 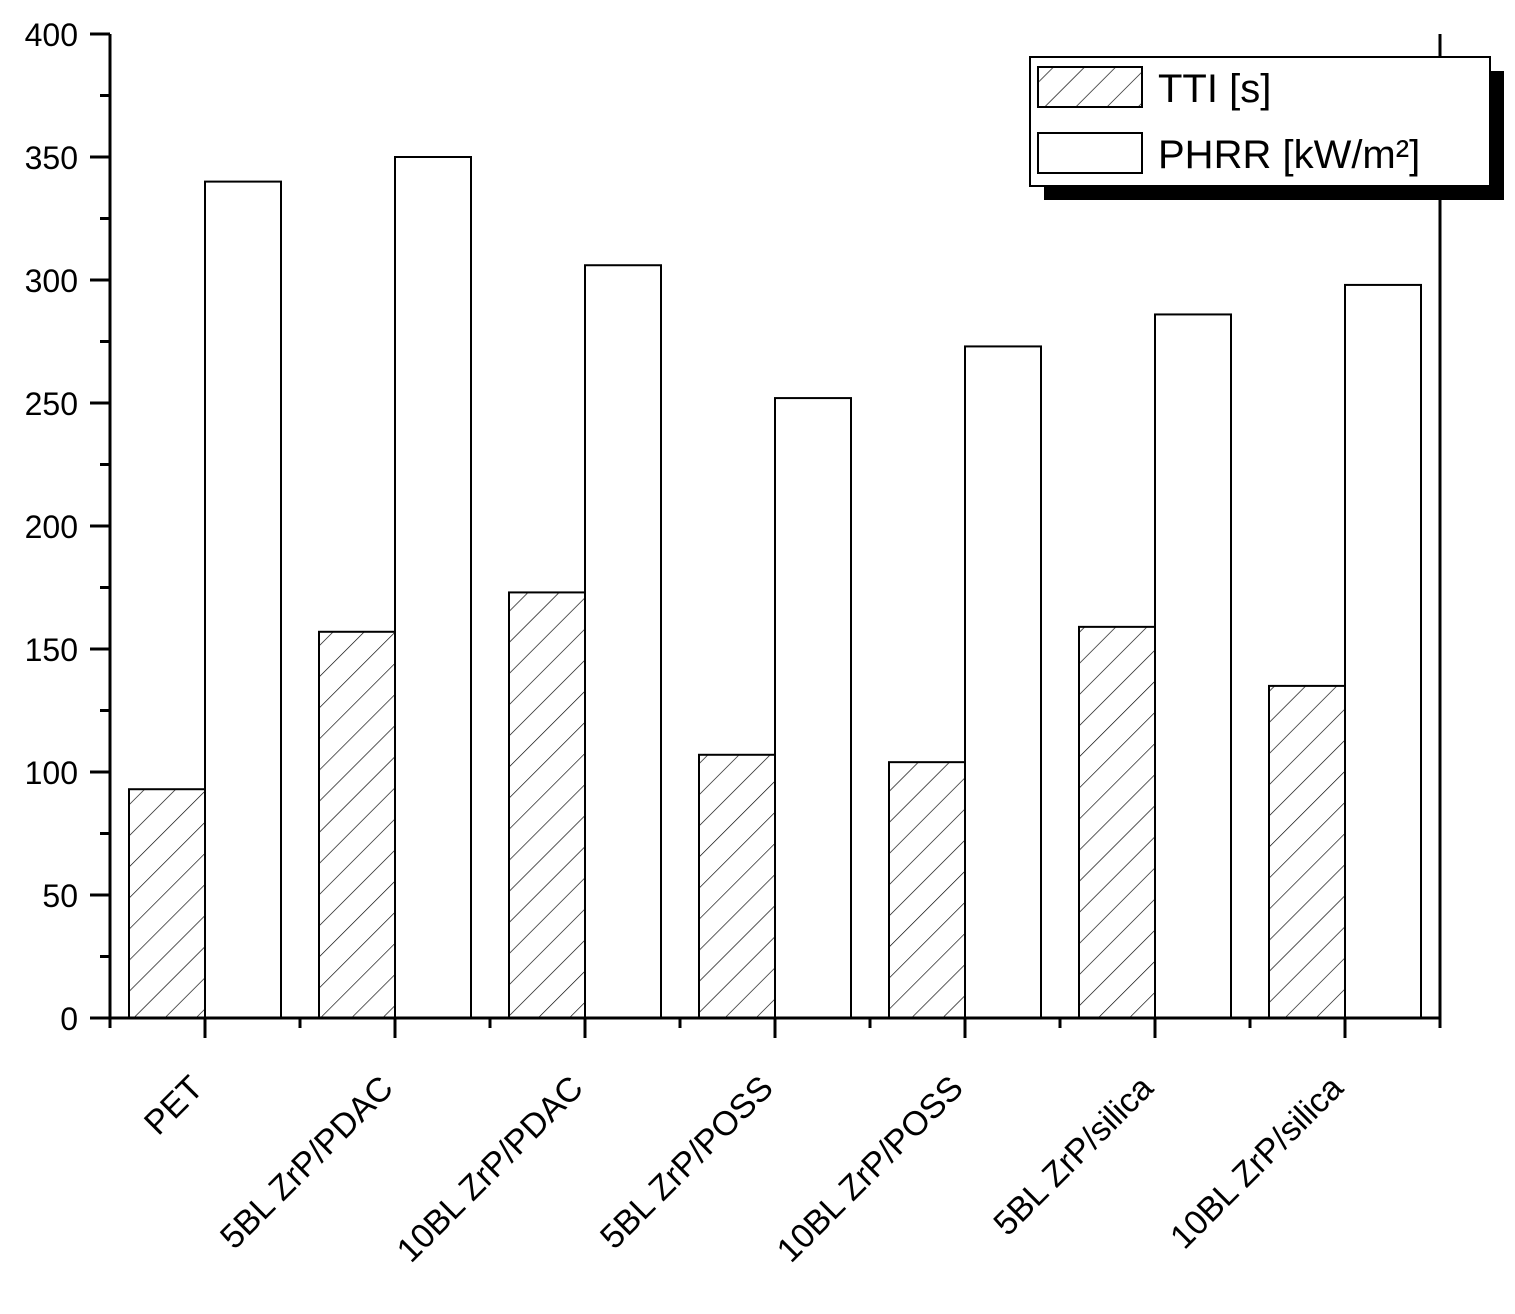 I want to click on x-tick-label: 10BL ZrP/silica, so click(x=1257, y=1163).